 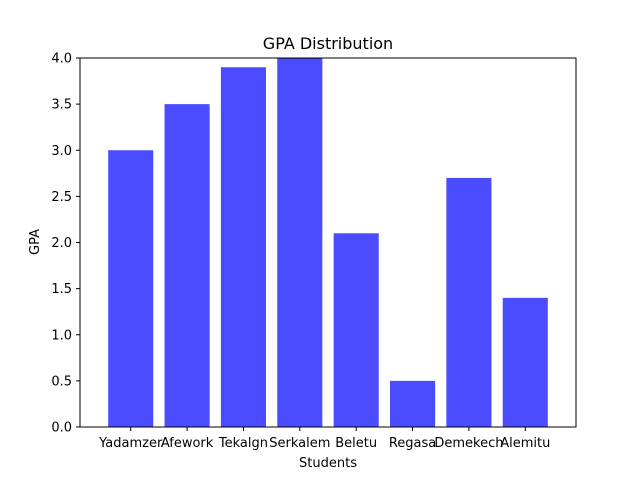 What do you see at coordinates (243, 443) in the screenshot?
I see `x-tick-label: Tekalgn` at bounding box center [243, 443].